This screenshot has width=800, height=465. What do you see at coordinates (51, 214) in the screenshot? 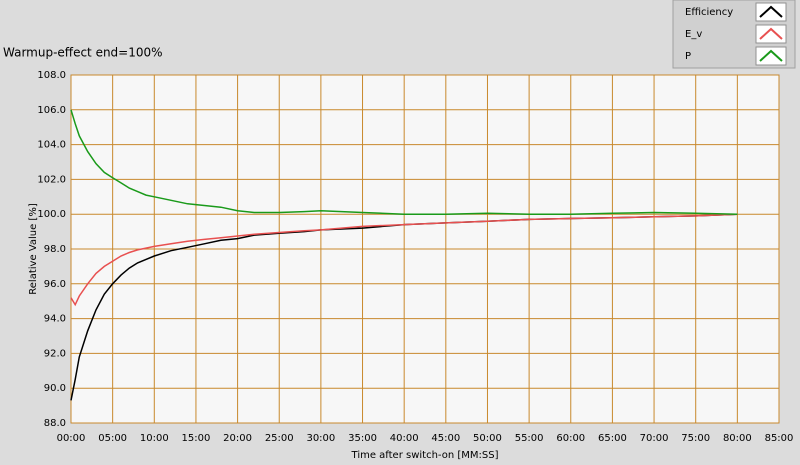
I see `y-tick-label: 100.0` at bounding box center [51, 214].